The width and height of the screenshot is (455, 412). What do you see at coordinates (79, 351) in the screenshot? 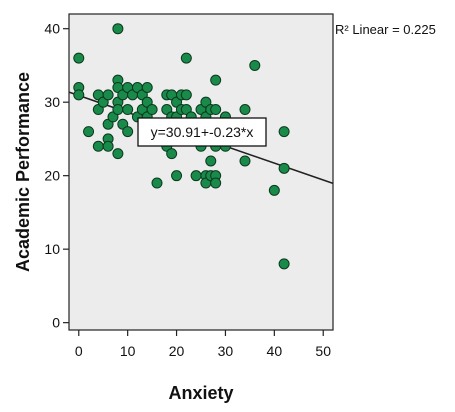
I see `x-tick-label: 0` at bounding box center [79, 351].